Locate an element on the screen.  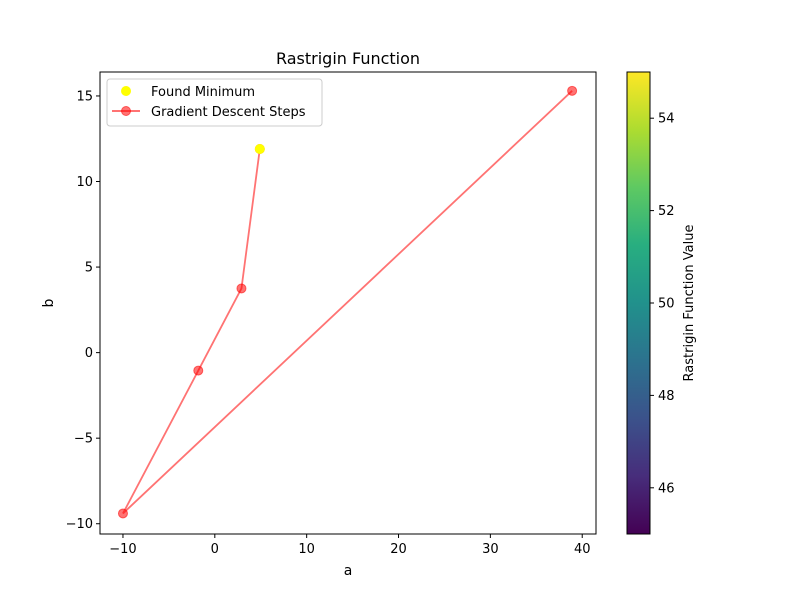
y-tick-label: 0 is located at coordinates (89, 353).